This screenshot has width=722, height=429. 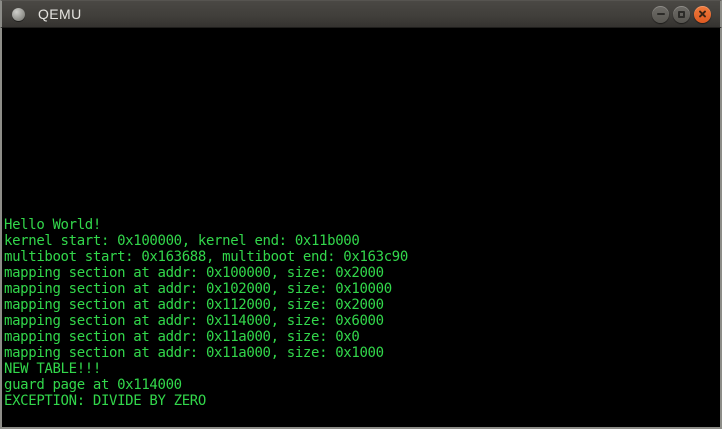 I want to click on minimize-icon, so click(x=660, y=14).